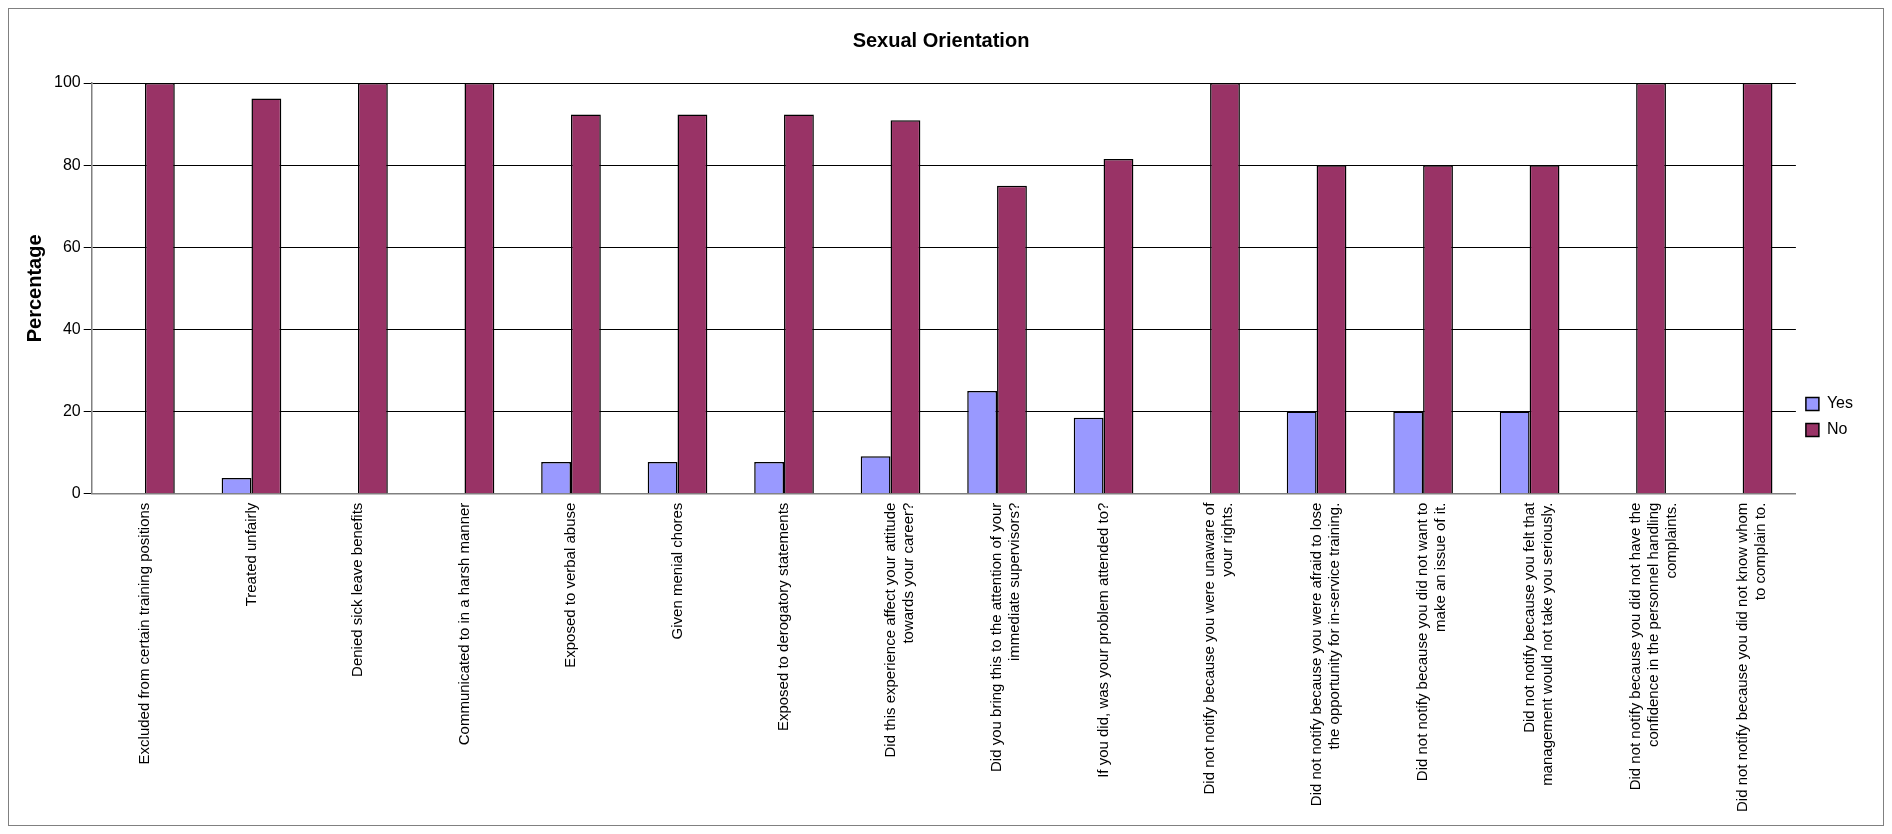  What do you see at coordinates (71, 410) in the screenshot?
I see `y-tick-label: 20` at bounding box center [71, 410].